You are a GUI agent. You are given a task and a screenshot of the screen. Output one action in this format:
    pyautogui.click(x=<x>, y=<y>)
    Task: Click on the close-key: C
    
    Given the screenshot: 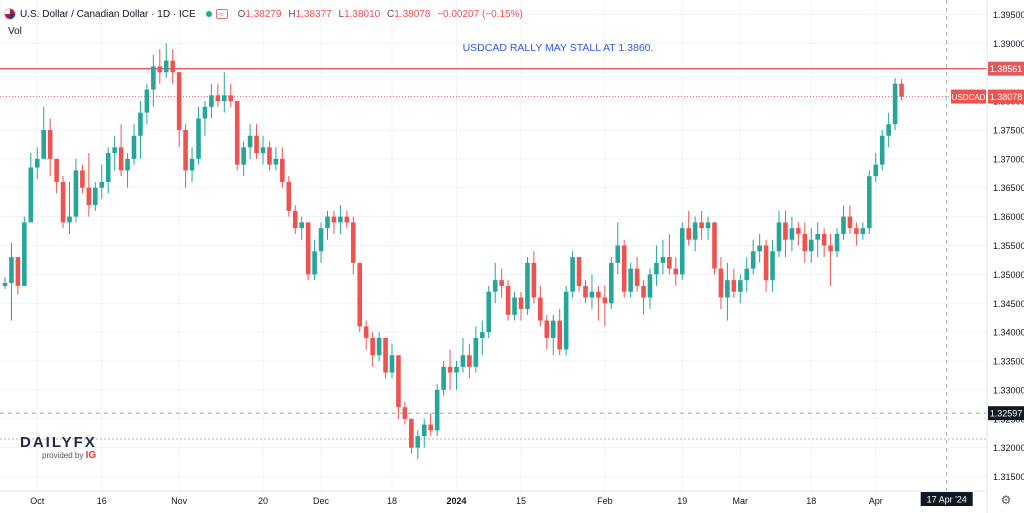 What is the action you would take?
    pyautogui.click(x=391, y=14)
    